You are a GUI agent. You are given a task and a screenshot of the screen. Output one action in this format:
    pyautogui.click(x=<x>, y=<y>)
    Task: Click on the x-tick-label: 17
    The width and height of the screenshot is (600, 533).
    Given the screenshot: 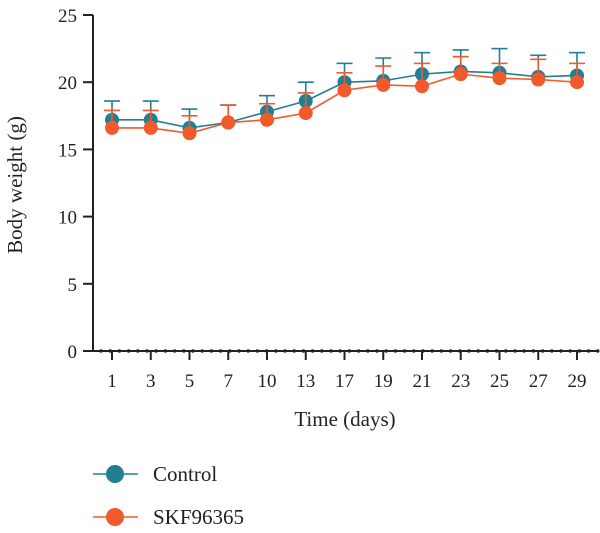 What is the action you would take?
    pyautogui.click(x=344, y=381)
    